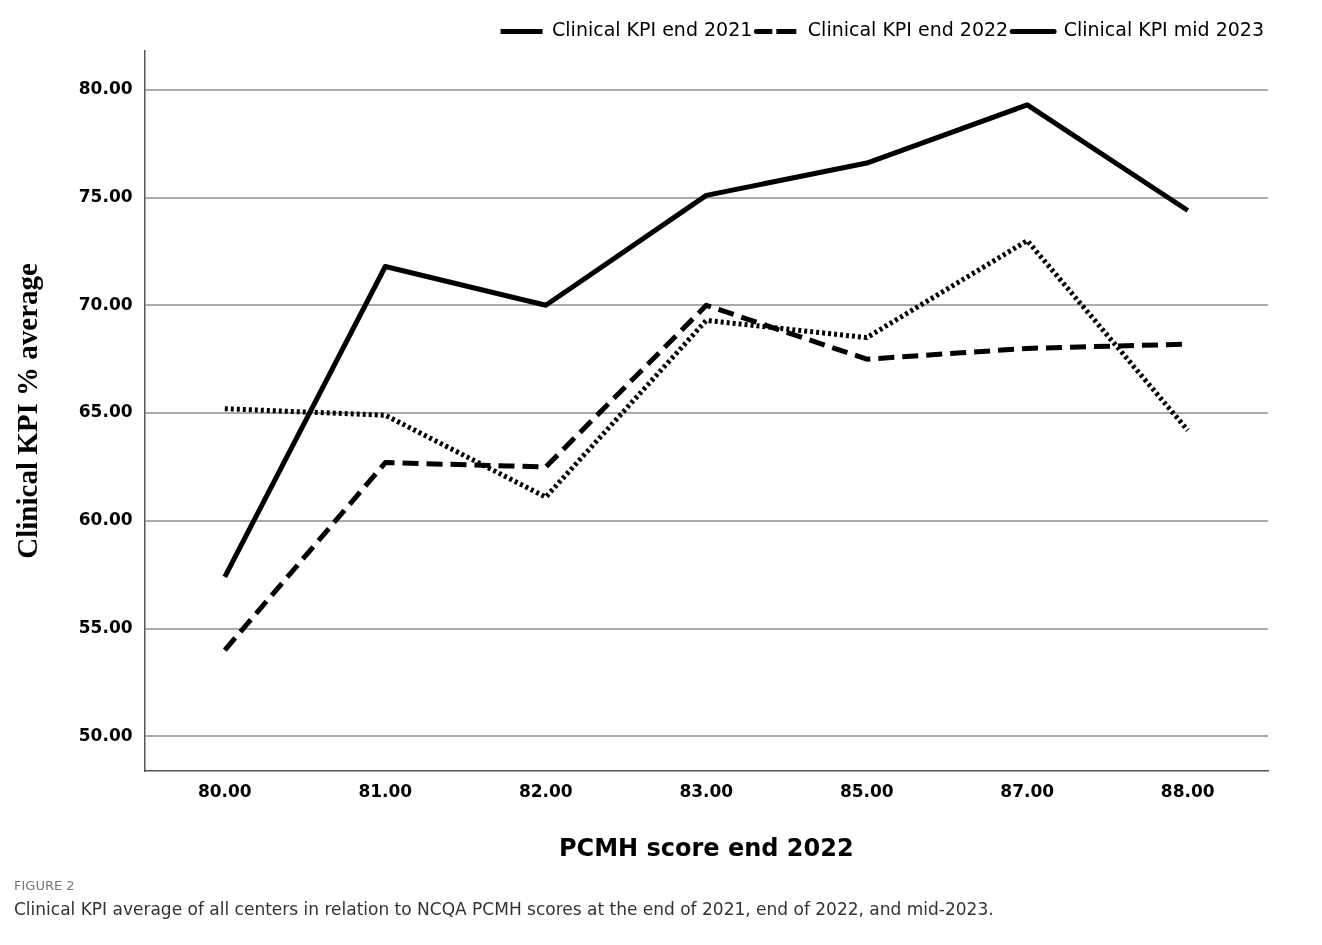 This screenshot has width=1322, height=945. Describe the element at coordinates (105, 303) in the screenshot. I see `y-tick-label: 70.00` at that location.